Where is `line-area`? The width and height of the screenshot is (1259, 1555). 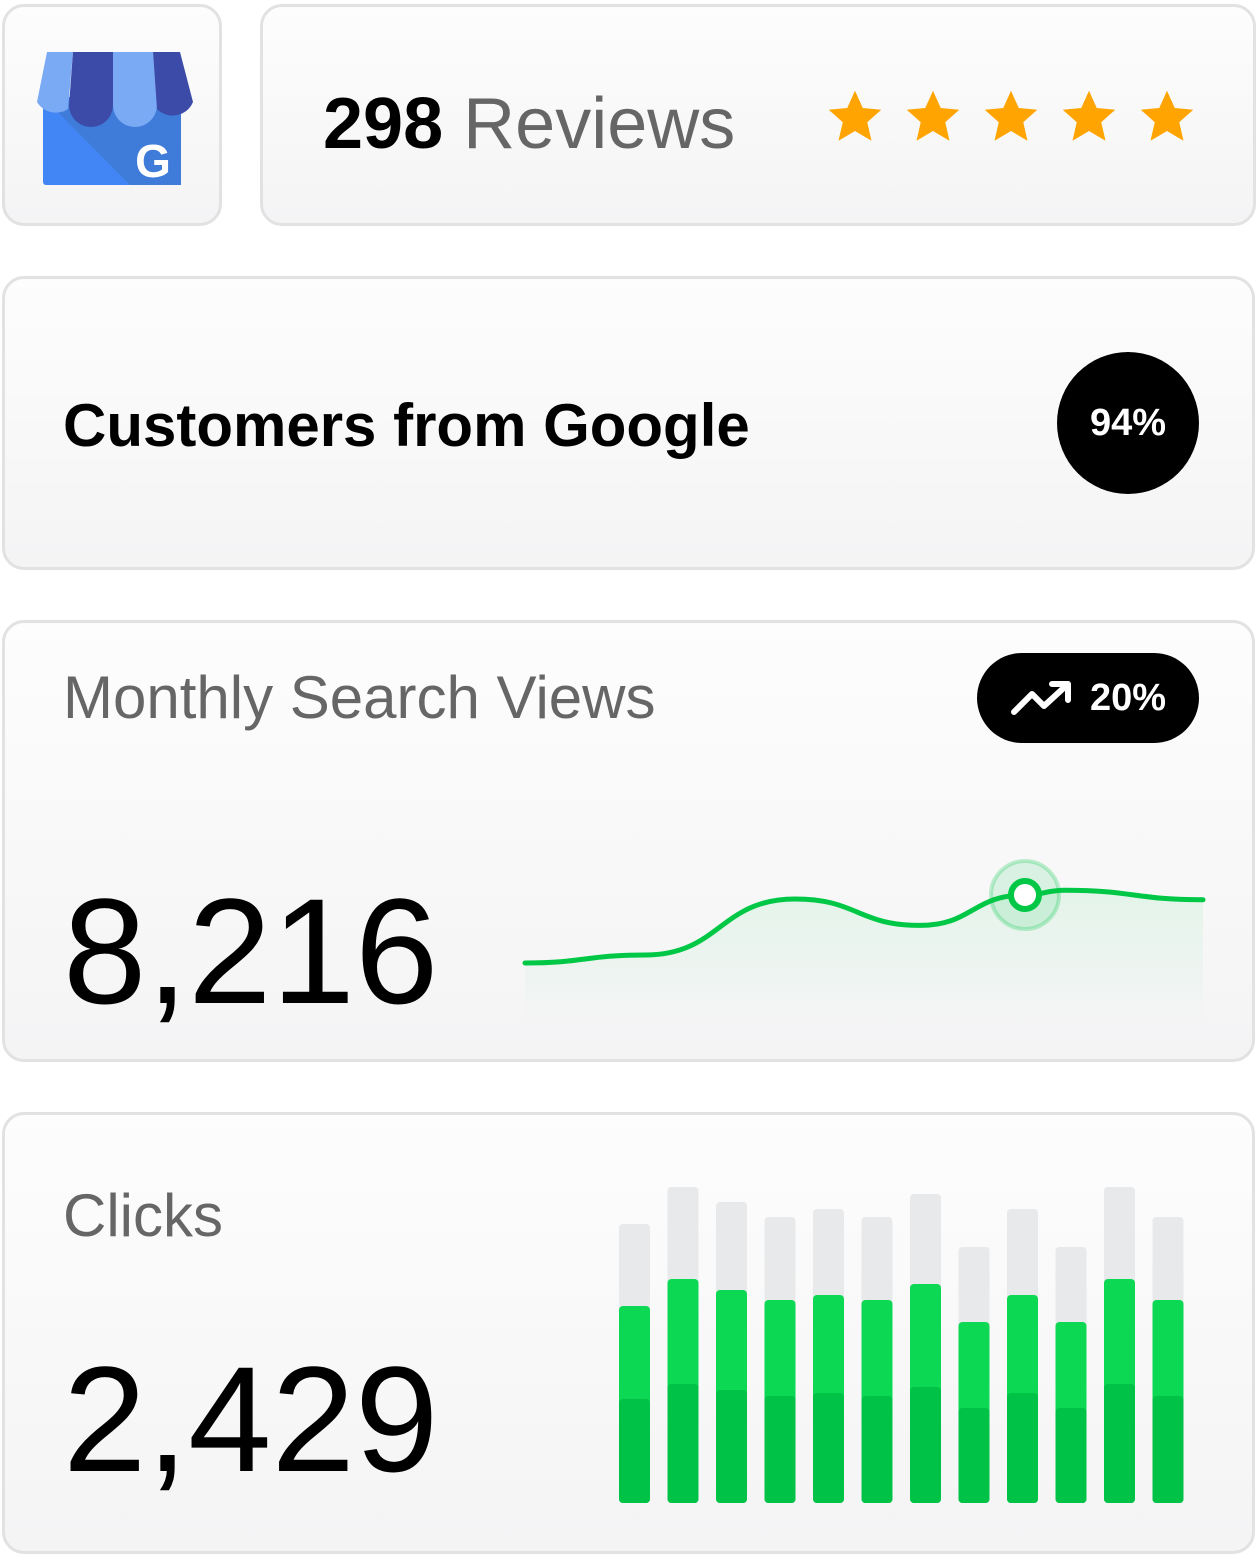 line-area is located at coordinates (864, 959).